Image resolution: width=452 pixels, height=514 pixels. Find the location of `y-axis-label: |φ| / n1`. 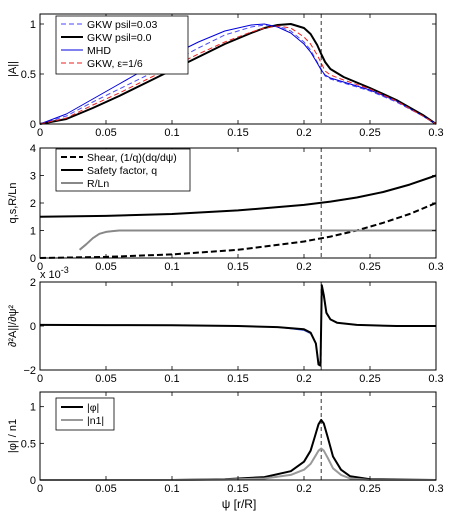

y-axis-label: |φ| / n1 is located at coordinates (13, 436).